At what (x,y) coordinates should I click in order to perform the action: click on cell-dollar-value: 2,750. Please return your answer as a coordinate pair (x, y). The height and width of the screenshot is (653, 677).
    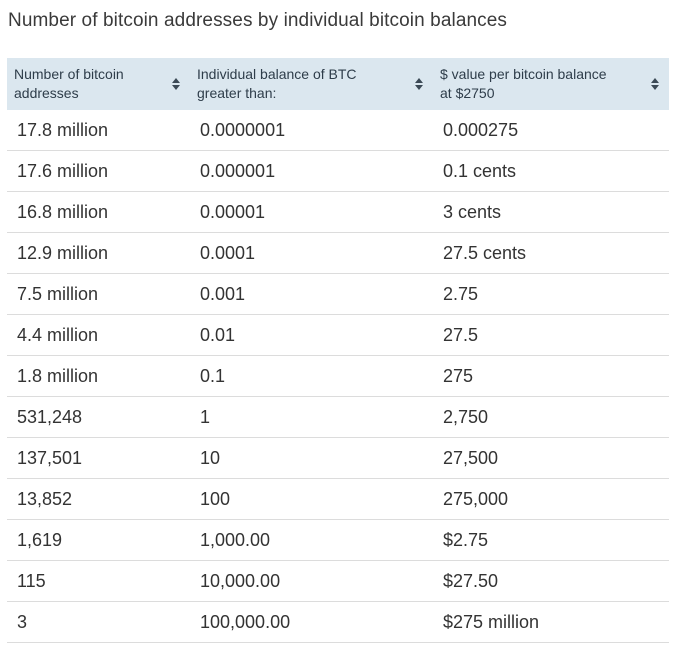
    Looking at the image, I should click on (551, 417).